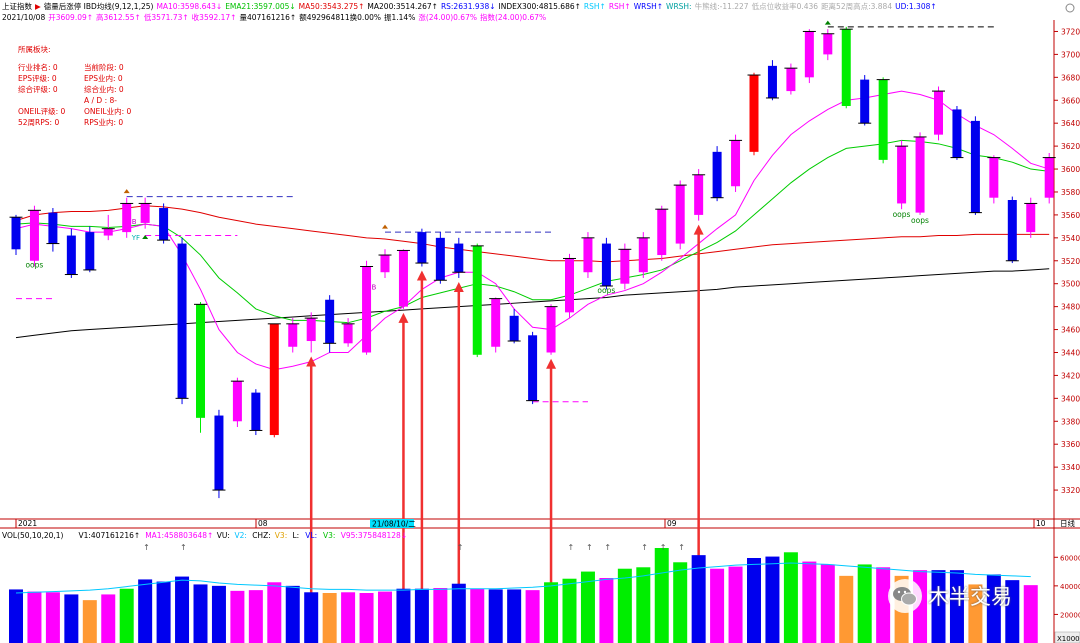 Image resolution: width=1080 pixels, height=643 pixels. What do you see at coordinates (1070, 169) in the screenshot?
I see `price-tick-label: 3600` at bounding box center [1070, 169].